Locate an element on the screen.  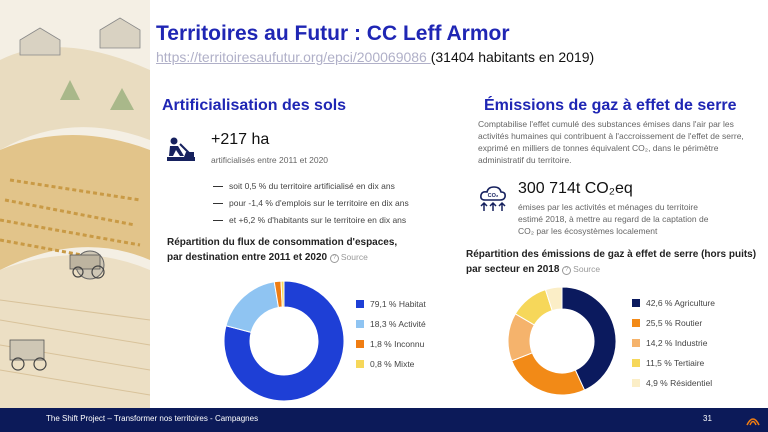
legend-item: 11,5 % Tertiaire is located at coordinates (673, 363).